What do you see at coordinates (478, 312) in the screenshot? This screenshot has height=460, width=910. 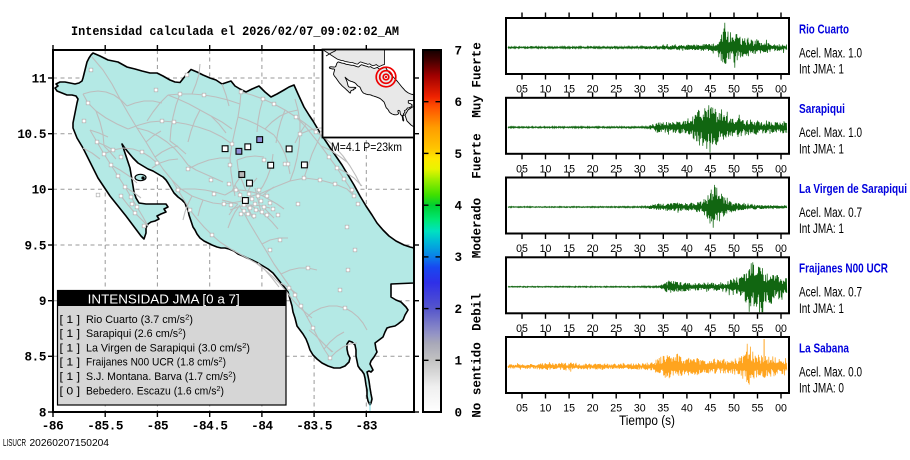 I see `svg-text: Debil` at bounding box center [478, 312].